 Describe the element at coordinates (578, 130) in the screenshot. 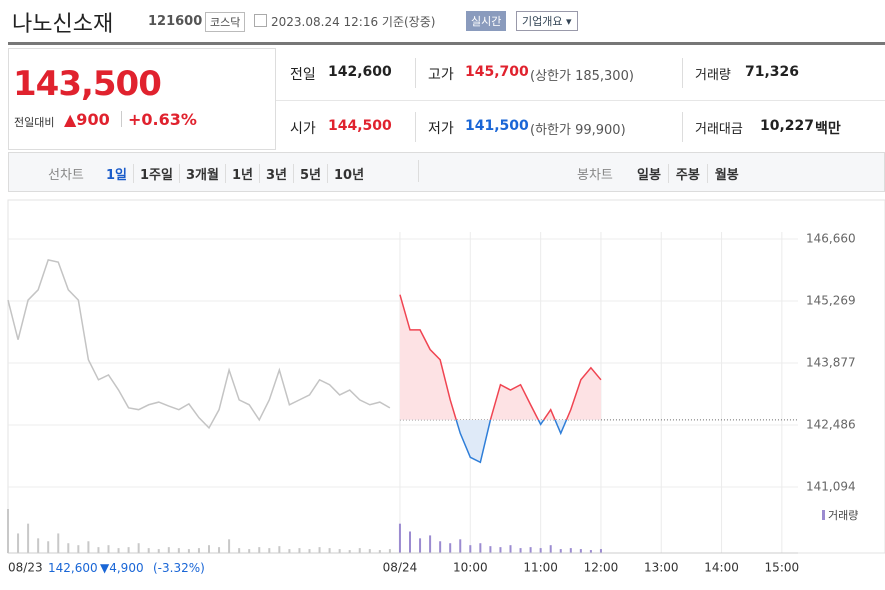

I see `stat-limit: (하한가 99,900)` at that location.